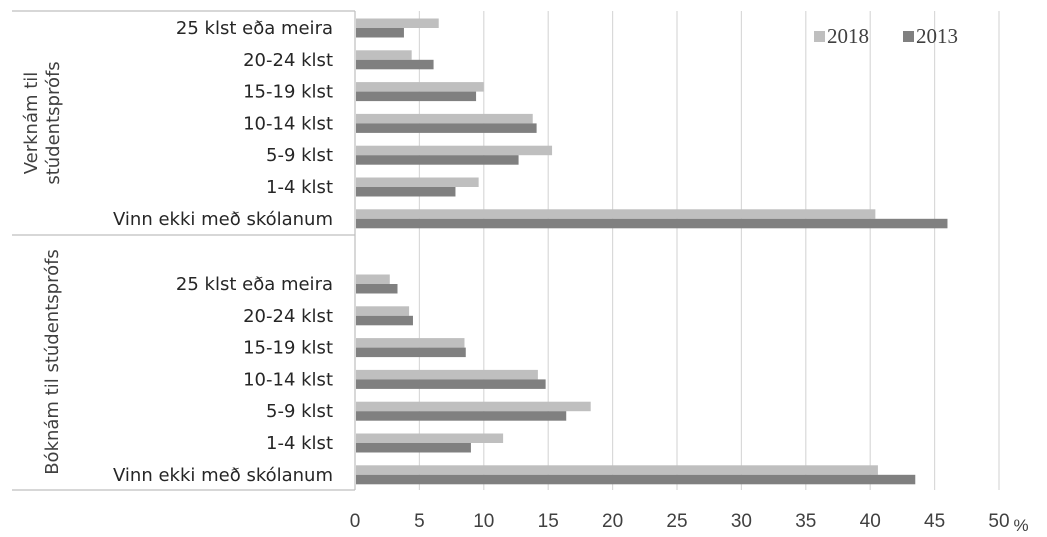 The image size is (1047, 537). What do you see at coordinates (355, 521) in the screenshot?
I see `x-tick-label: 0` at bounding box center [355, 521].